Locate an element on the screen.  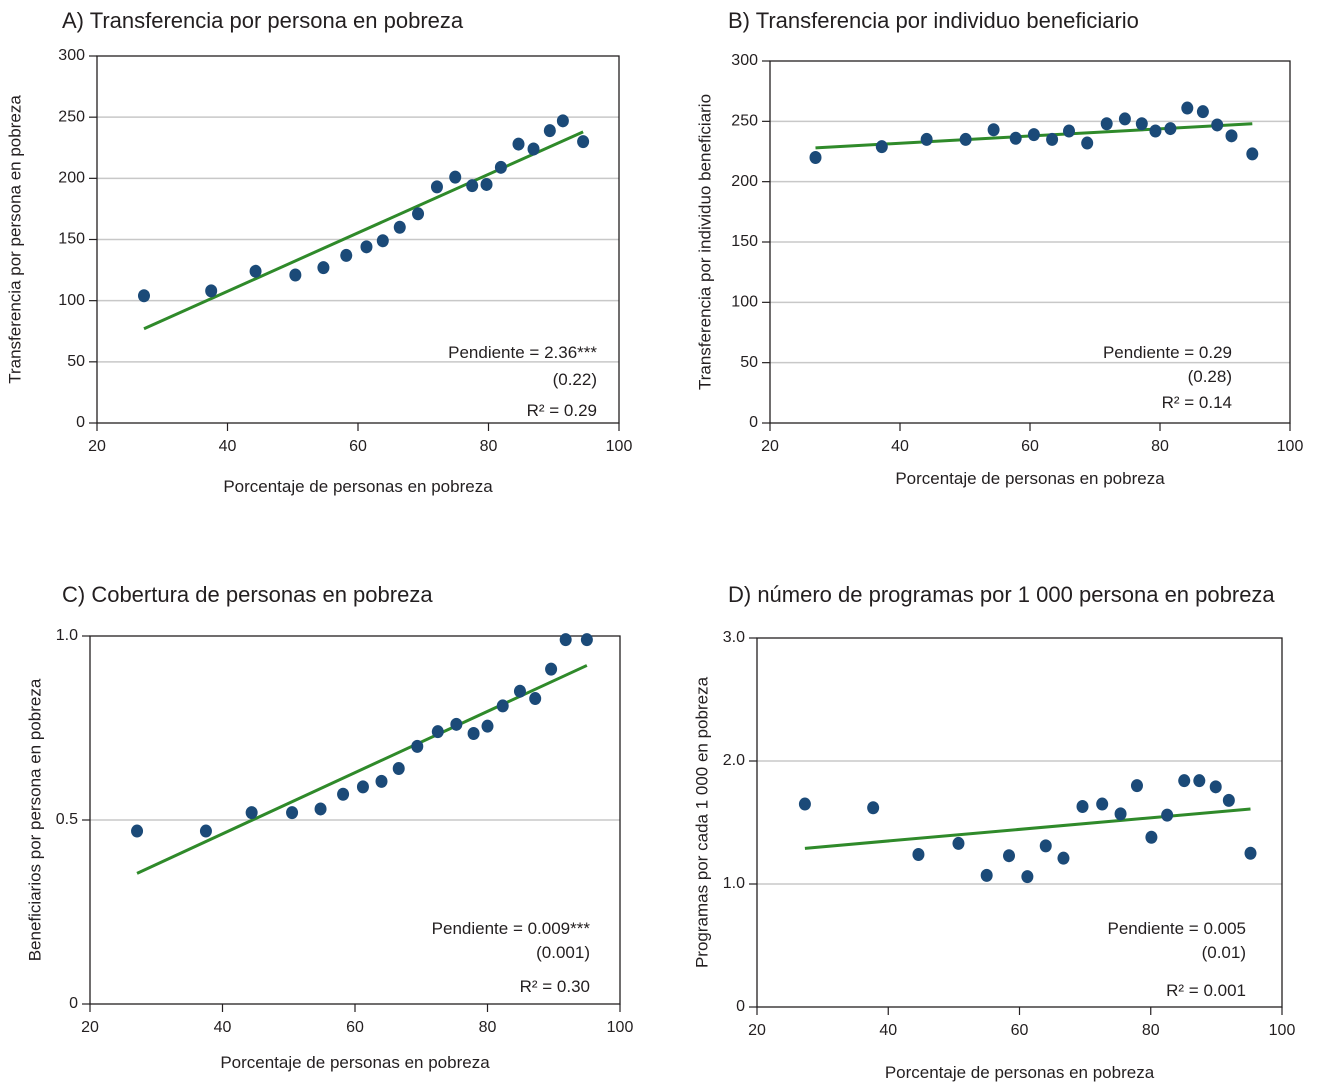
regression-annotation: Pendiente = 0.009*** is located at coordinates (511, 928).